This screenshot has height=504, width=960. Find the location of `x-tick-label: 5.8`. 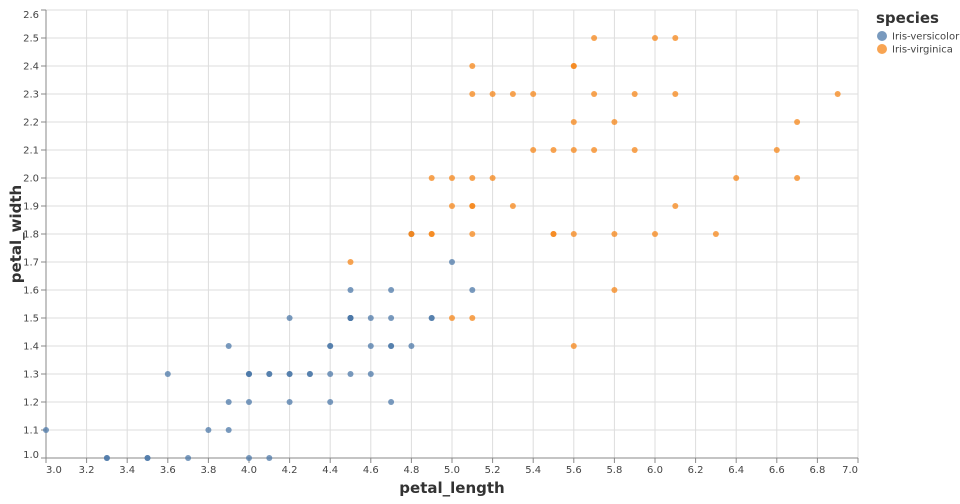

x-tick-label: 5.8 is located at coordinates (614, 470).